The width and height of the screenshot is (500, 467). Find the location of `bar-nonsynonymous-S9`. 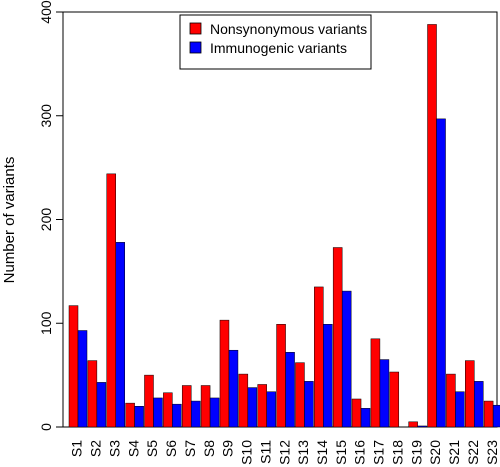

bar-nonsynonymous-S9 is located at coordinates (224, 373).